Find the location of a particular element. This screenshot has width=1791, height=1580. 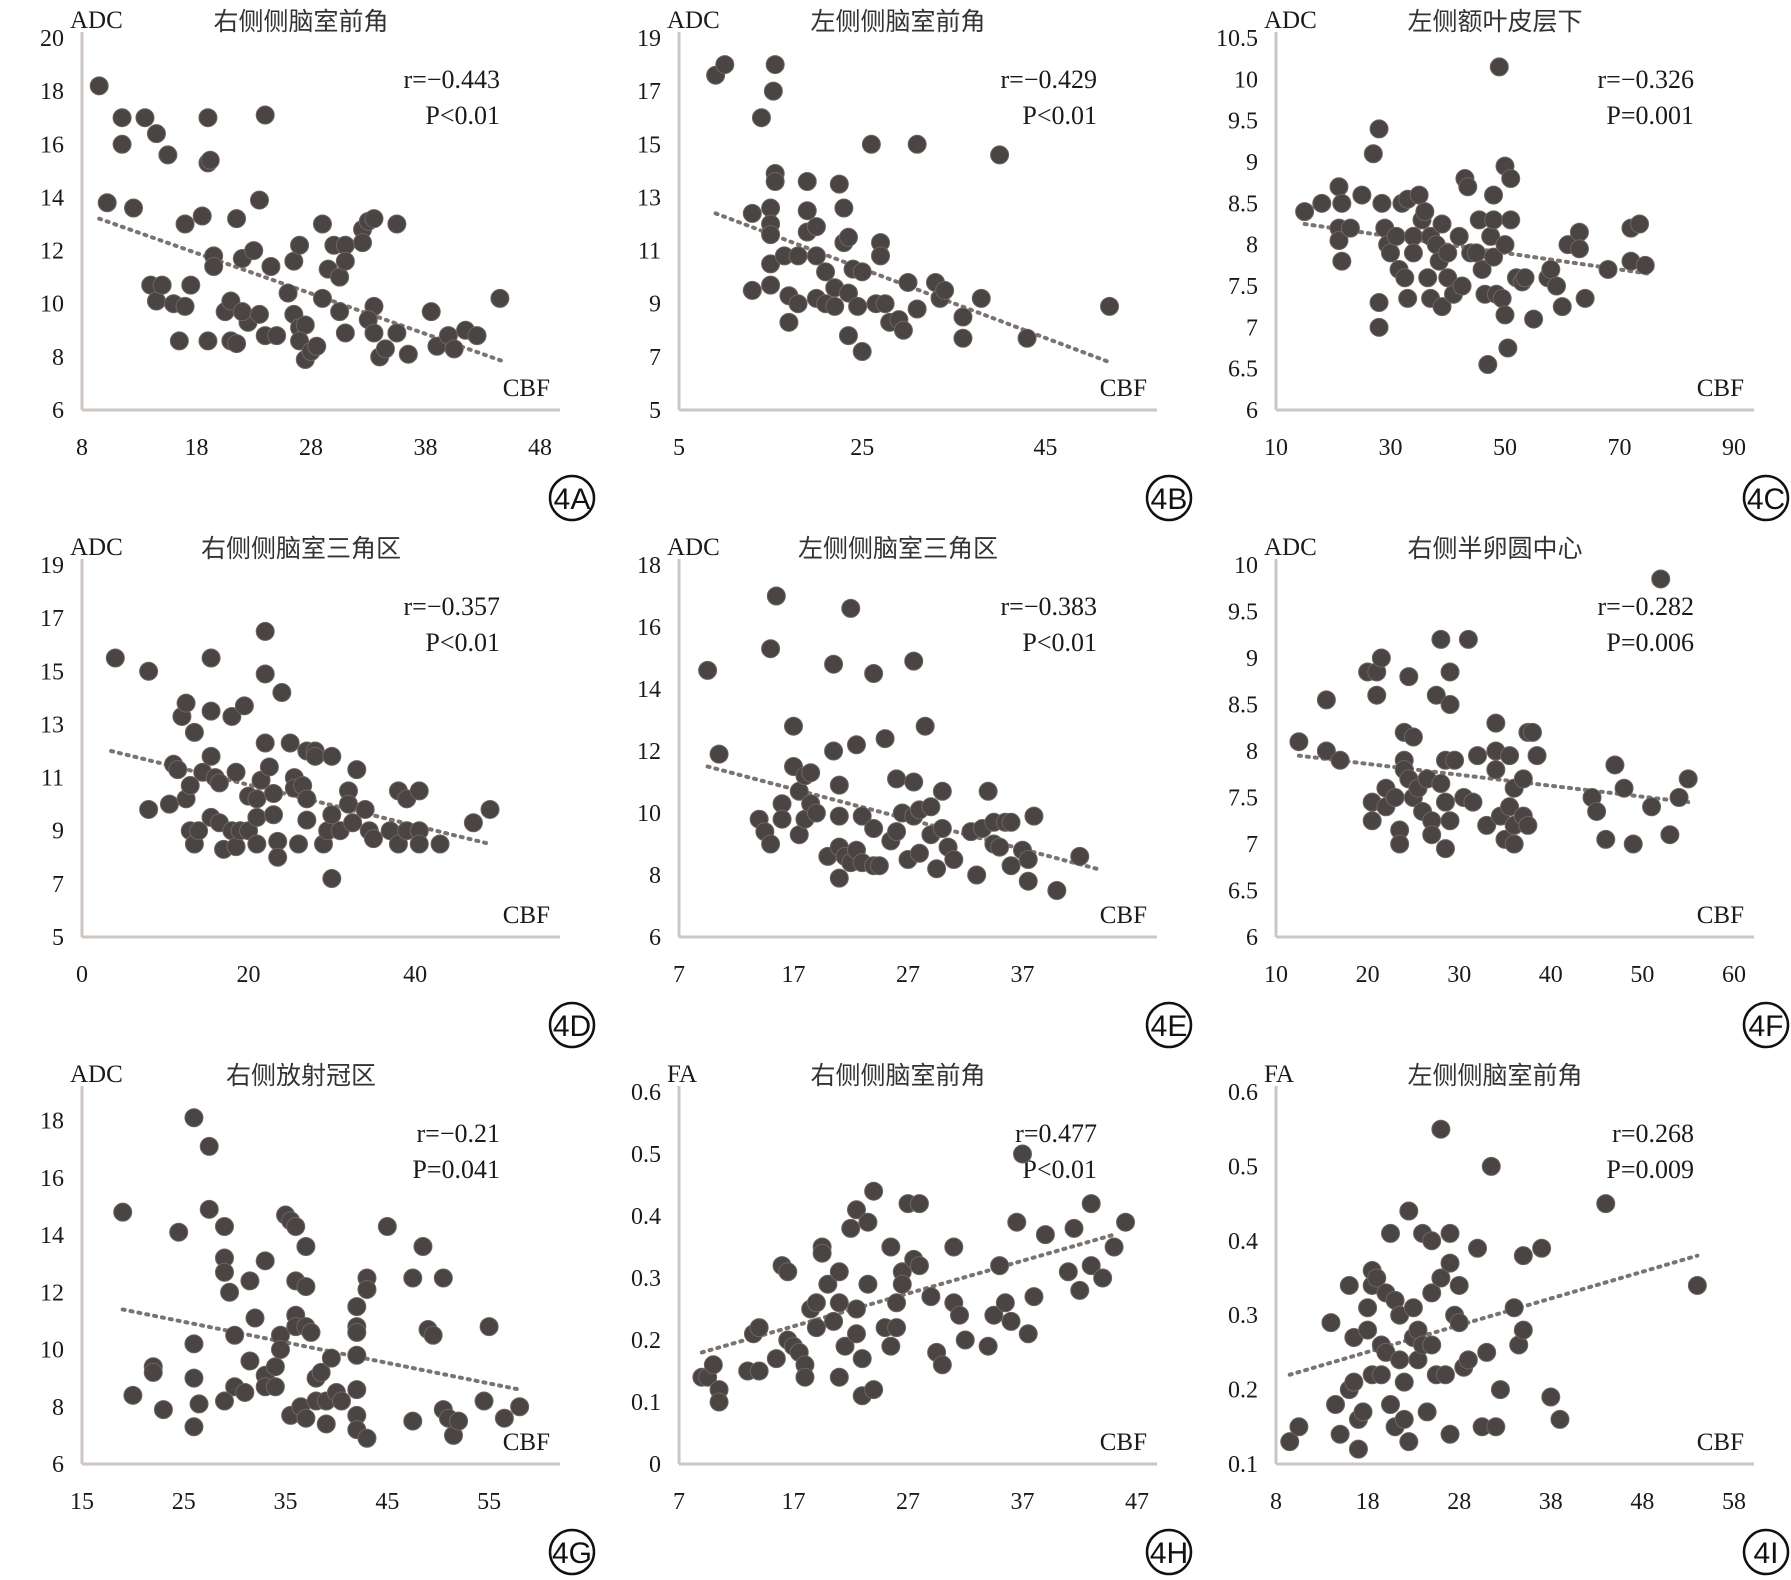

x-tick-label: 30 is located at coordinates (1459, 975).